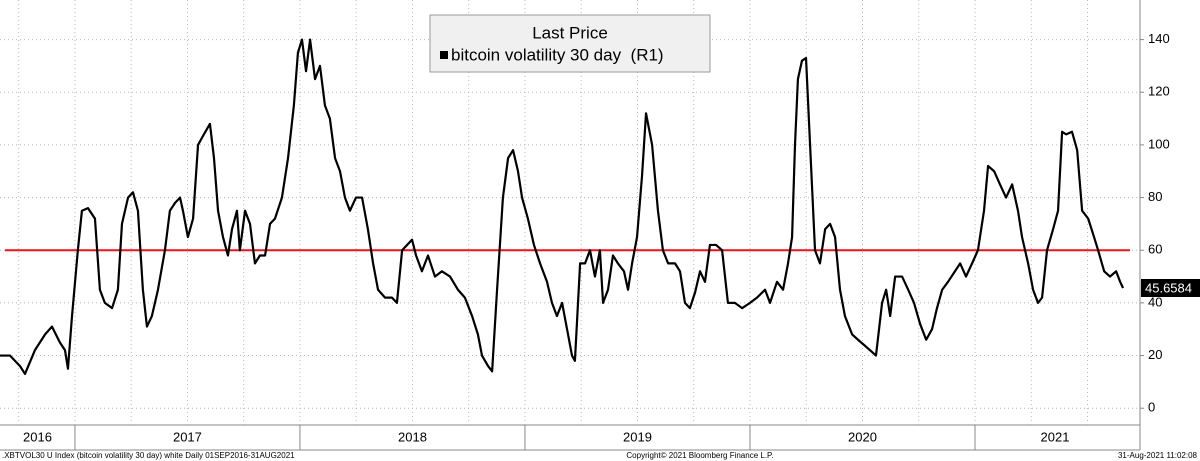 Image resolution: width=1200 pixels, height=461 pixels. Describe the element at coordinates (1159, 143) in the screenshot. I see `y-tick-label: 100` at that location.